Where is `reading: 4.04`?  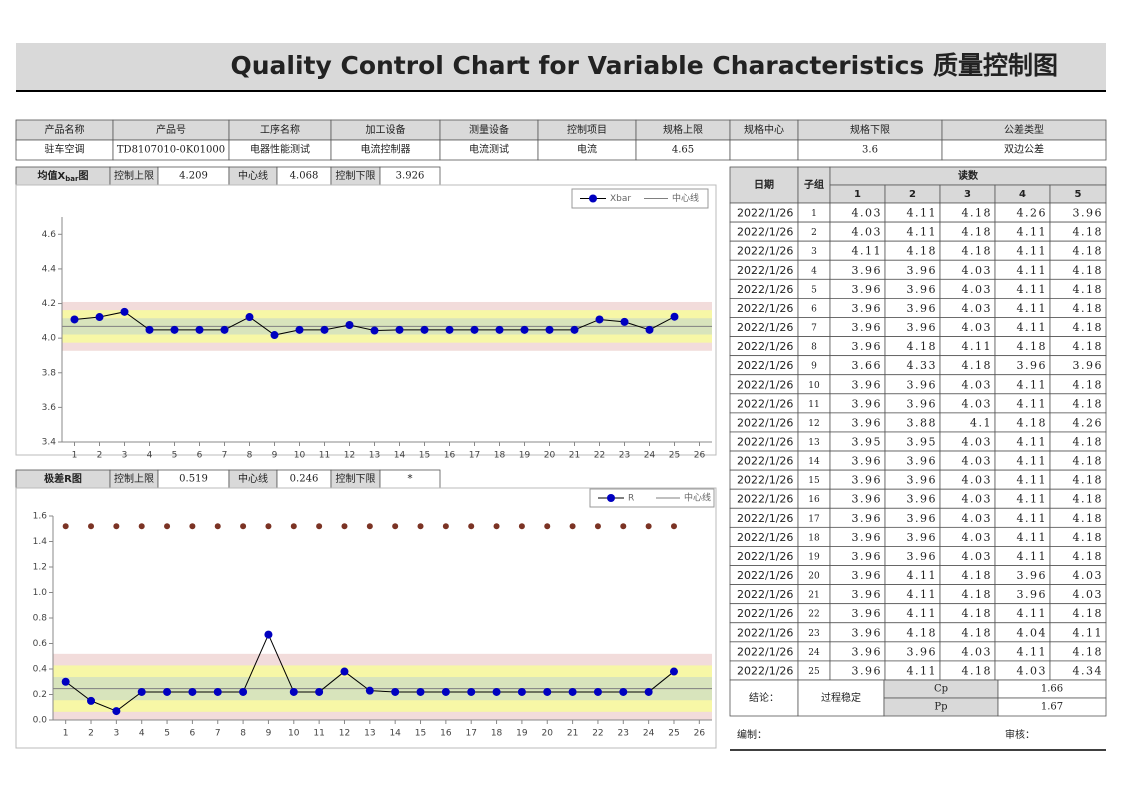
reading: 4.04 is located at coordinates (1032, 632).